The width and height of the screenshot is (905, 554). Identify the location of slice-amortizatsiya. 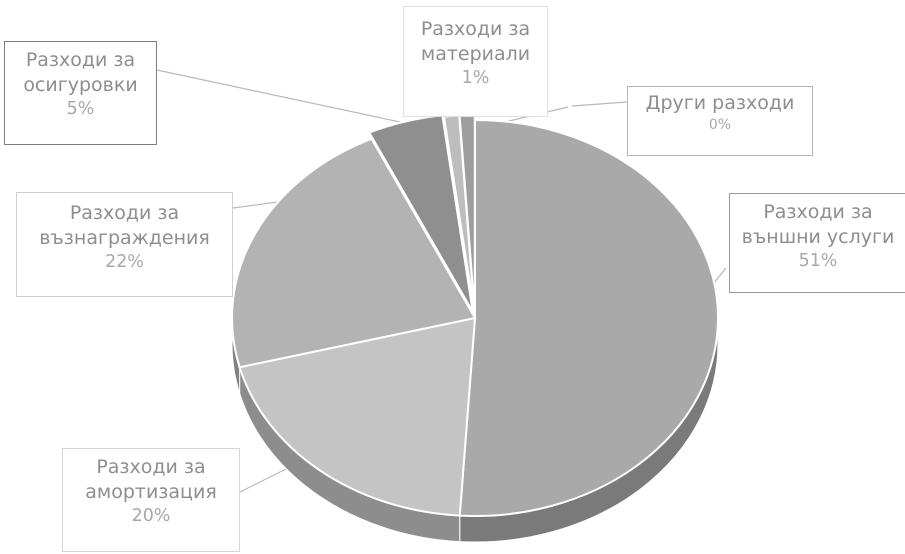
(357, 416).